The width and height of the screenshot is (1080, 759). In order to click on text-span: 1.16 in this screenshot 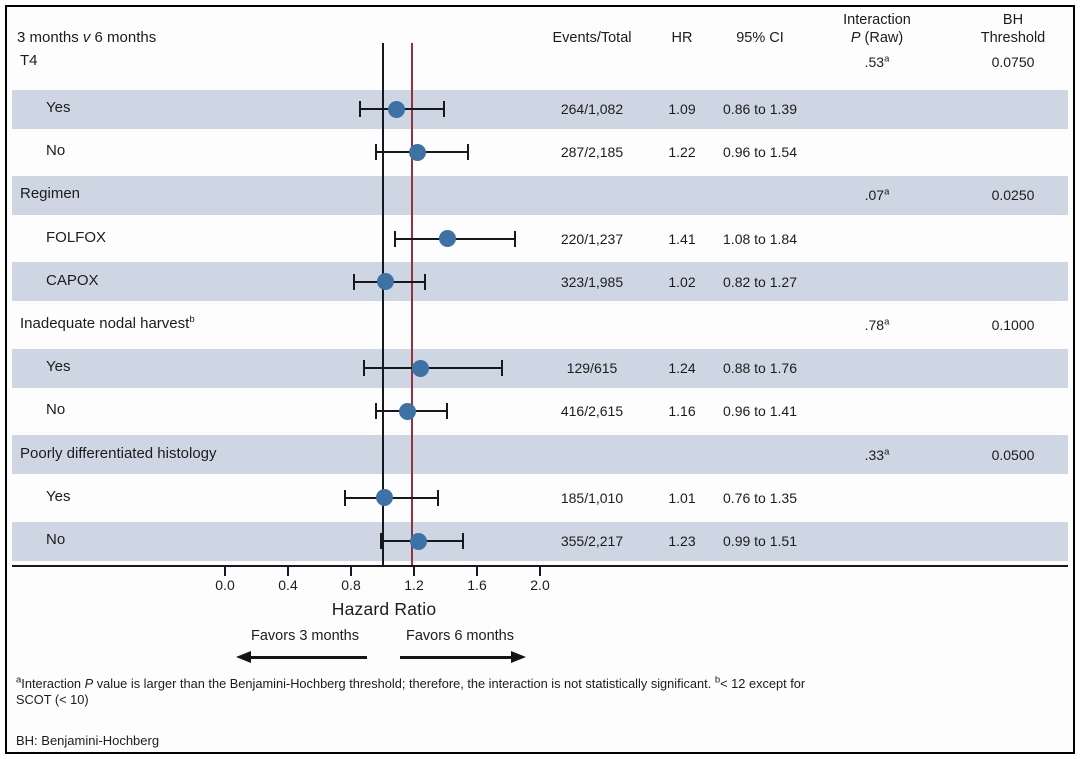, I will do `click(682, 411)`.